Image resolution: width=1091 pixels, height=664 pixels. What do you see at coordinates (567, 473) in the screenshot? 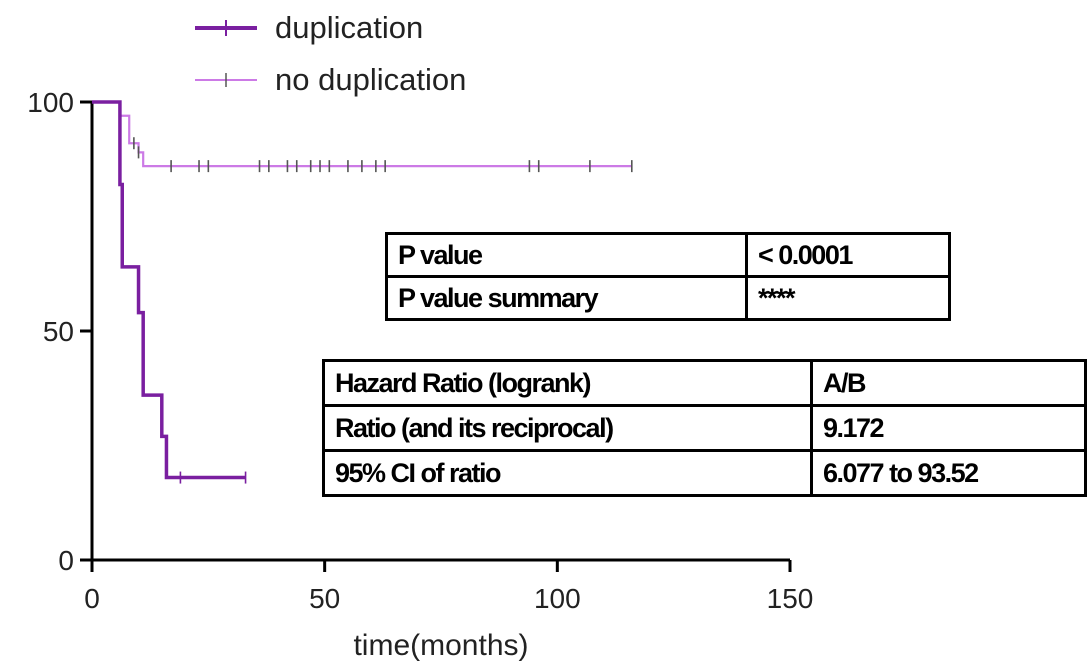
I see `ci-label: 95% CI of ratio` at bounding box center [567, 473].